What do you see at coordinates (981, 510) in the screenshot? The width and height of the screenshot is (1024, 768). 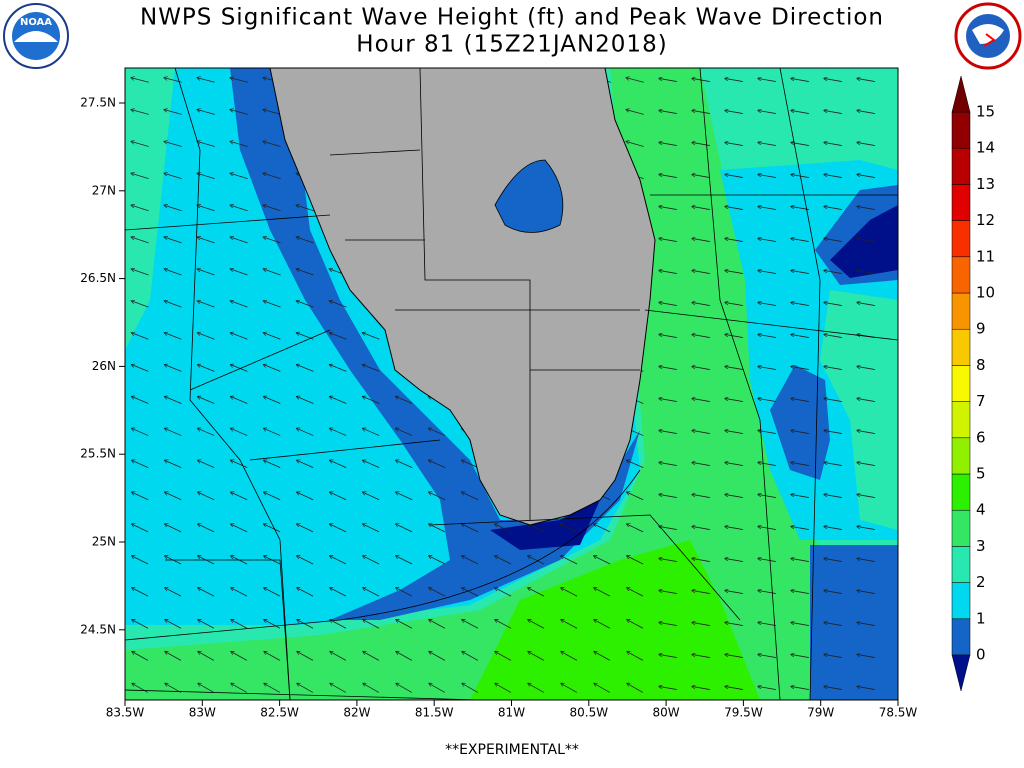 I see `colorbar-label: 4` at bounding box center [981, 510].